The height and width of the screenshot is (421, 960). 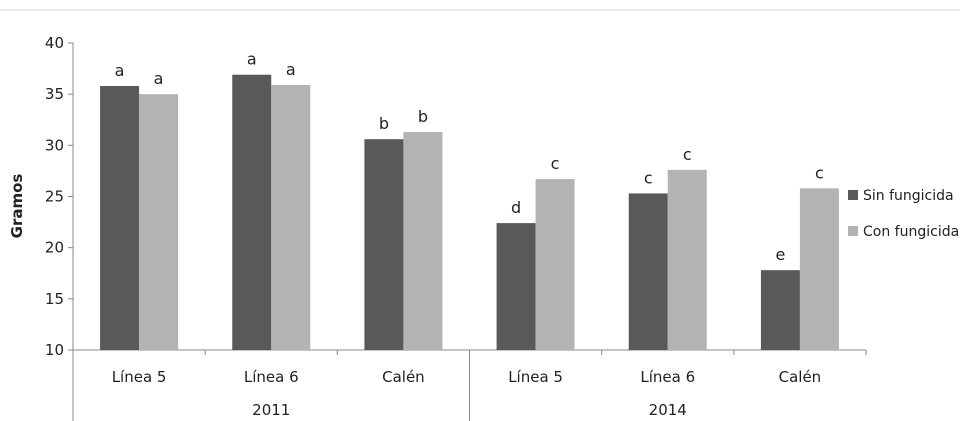 What do you see at coordinates (516, 207) in the screenshot?
I see `bar-significance-label: d` at bounding box center [516, 207].